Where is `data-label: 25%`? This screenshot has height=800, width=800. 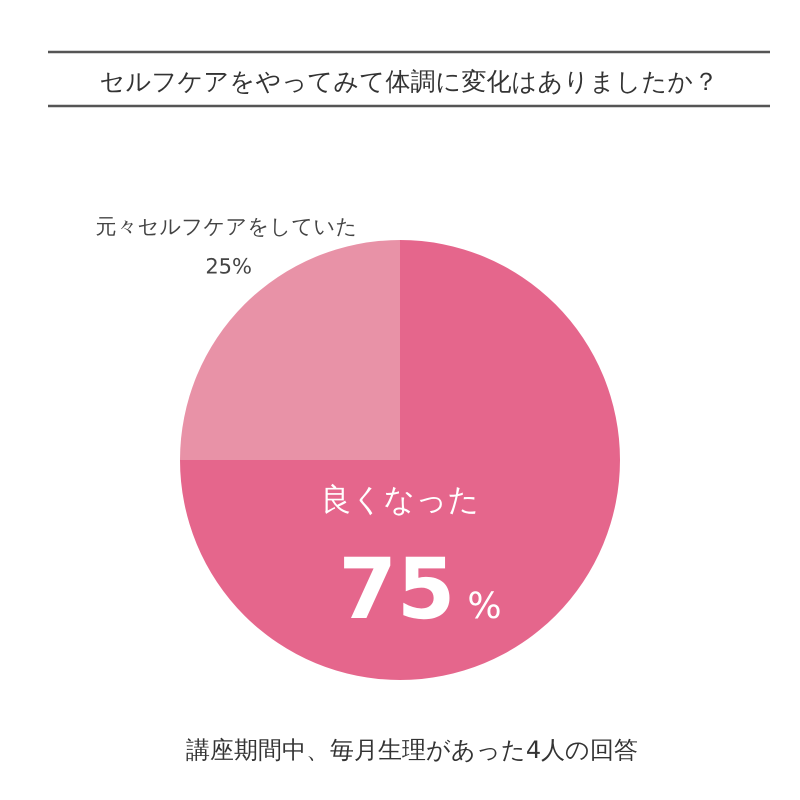 data-label: 25% is located at coordinates (228, 266).